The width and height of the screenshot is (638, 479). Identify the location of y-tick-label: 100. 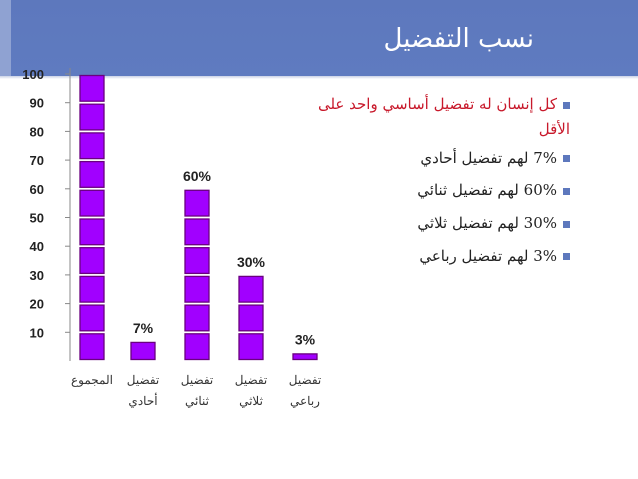
(33, 74).